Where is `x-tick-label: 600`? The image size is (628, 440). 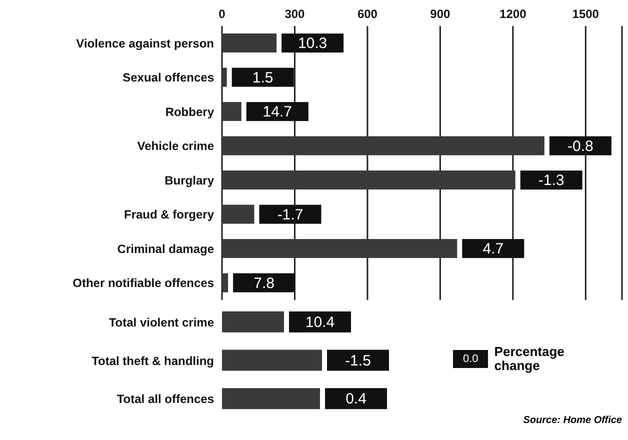
x-tick-label: 600 is located at coordinates (367, 14).